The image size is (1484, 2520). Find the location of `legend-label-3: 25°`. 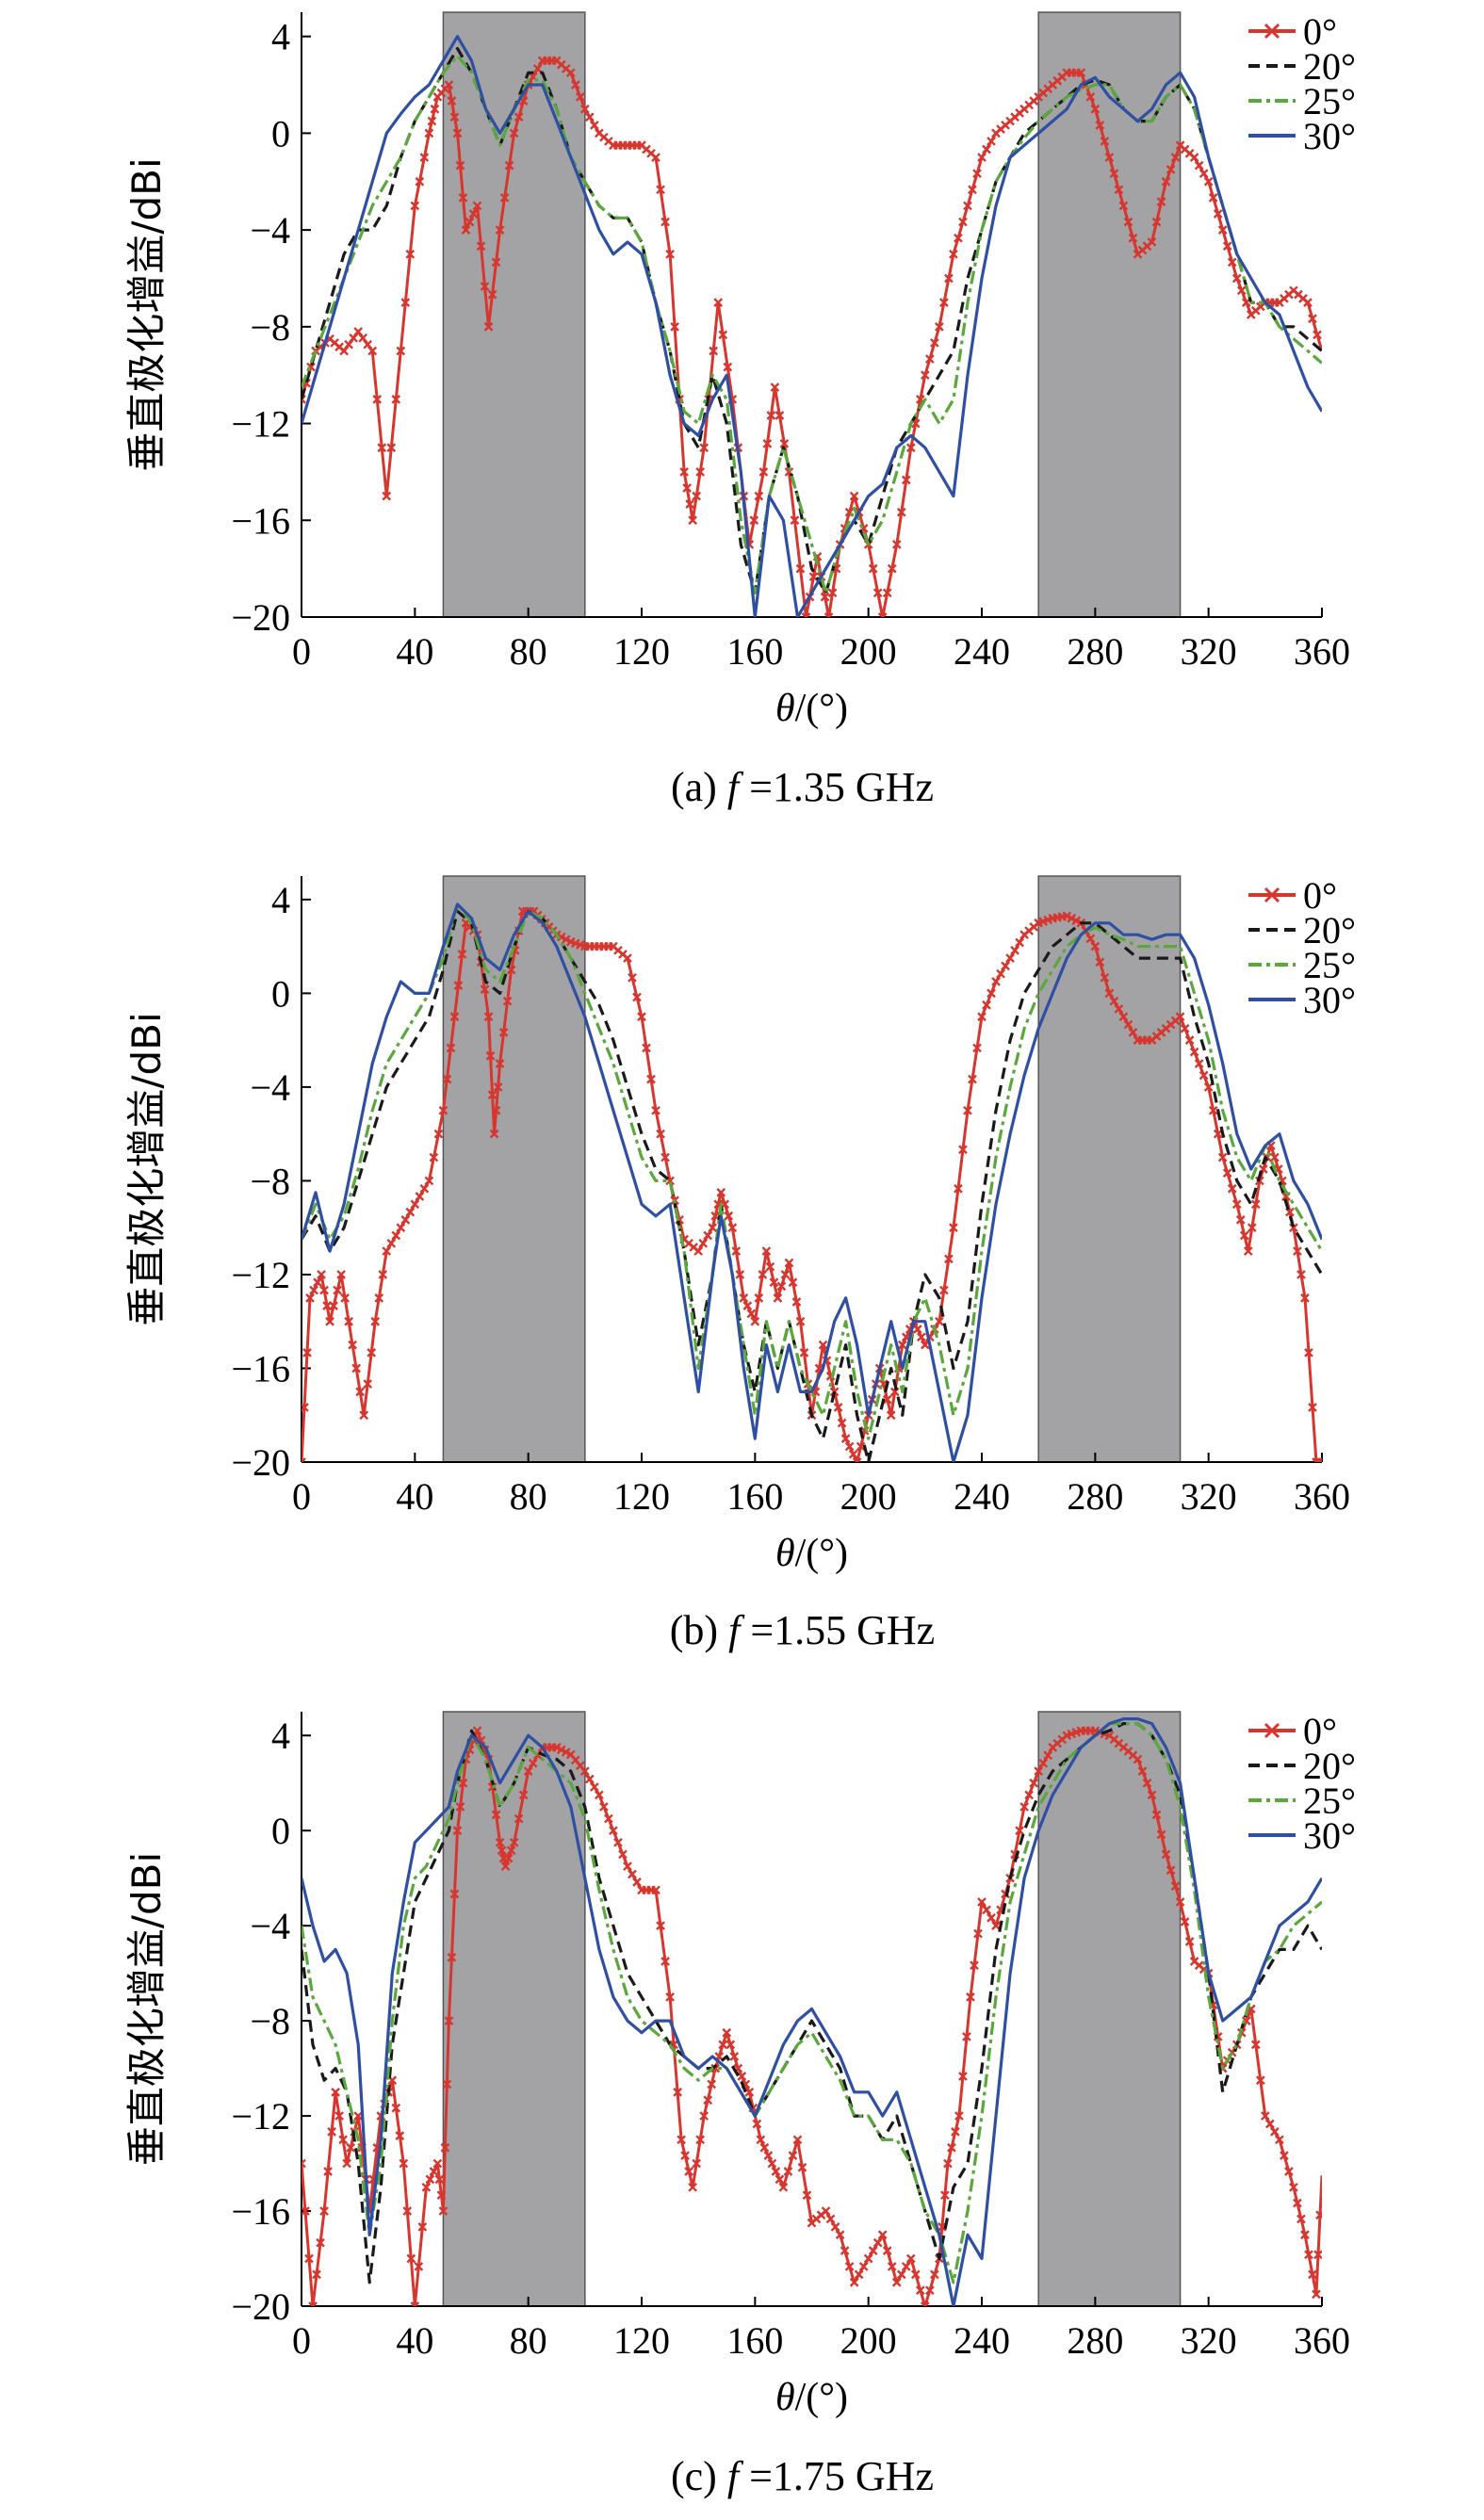

legend-label-3: 25° is located at coordinates (1329, 1801).